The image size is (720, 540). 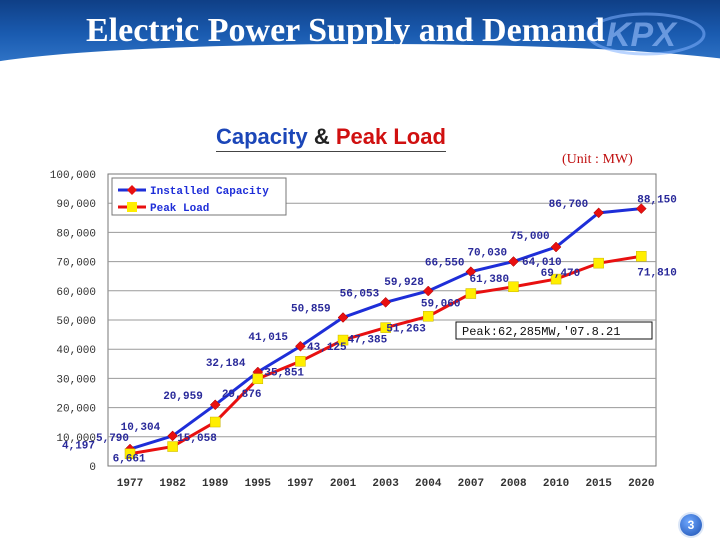 I want to click on y-tick-label: 20,000, so click(x=76, y=410).